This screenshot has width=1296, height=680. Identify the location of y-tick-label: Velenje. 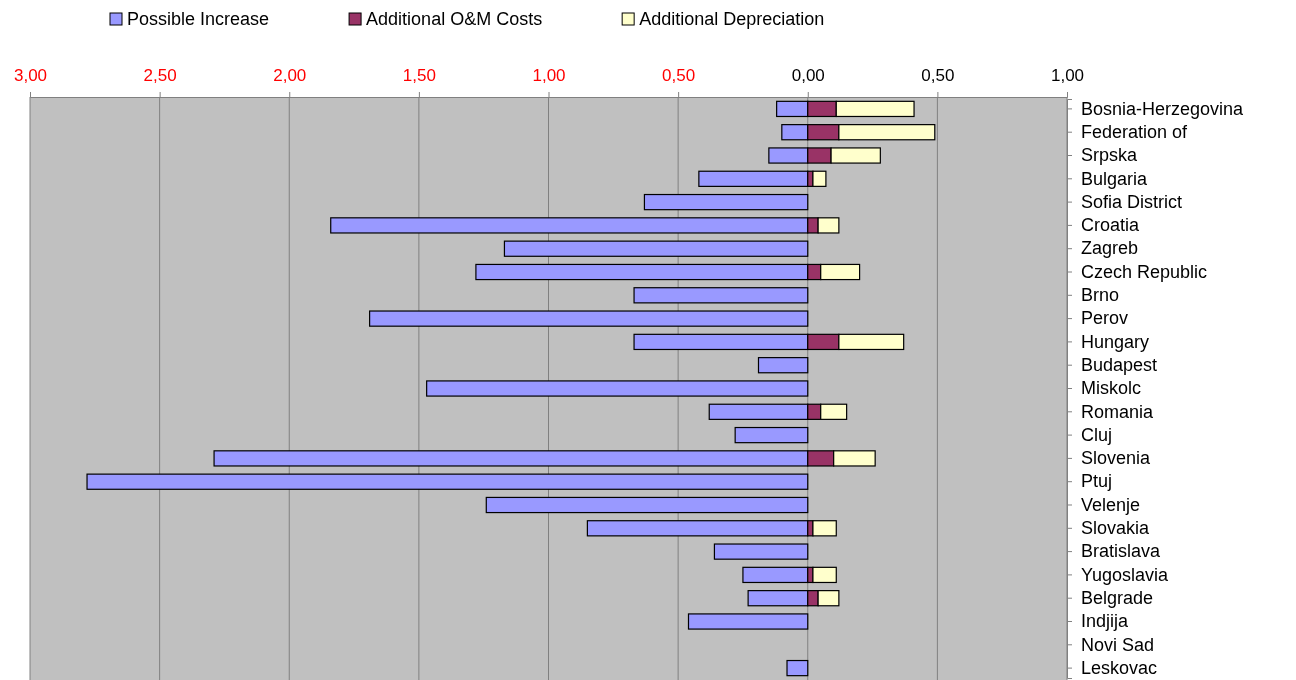
(1111, 504).